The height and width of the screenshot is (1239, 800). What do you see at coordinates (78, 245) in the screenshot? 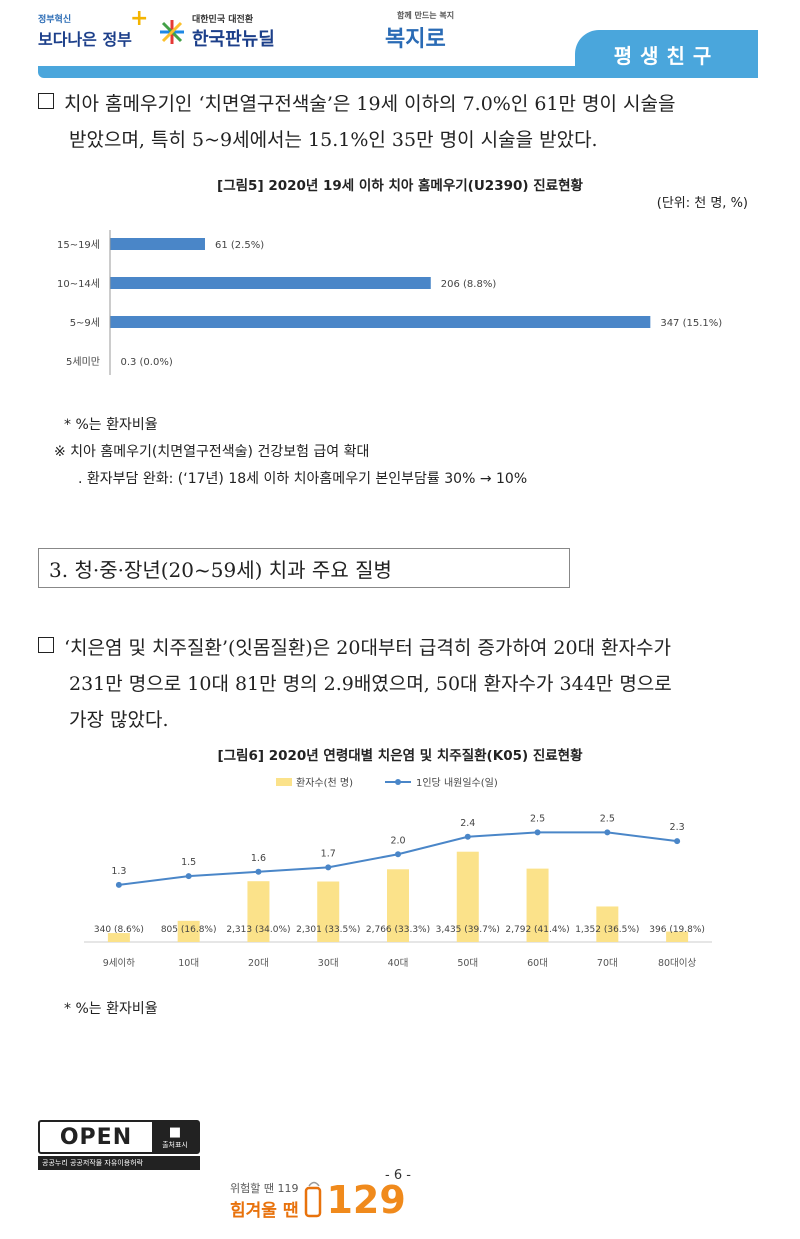
I see `y-tick-label: 15~19세` at bounding box center [78, 245].